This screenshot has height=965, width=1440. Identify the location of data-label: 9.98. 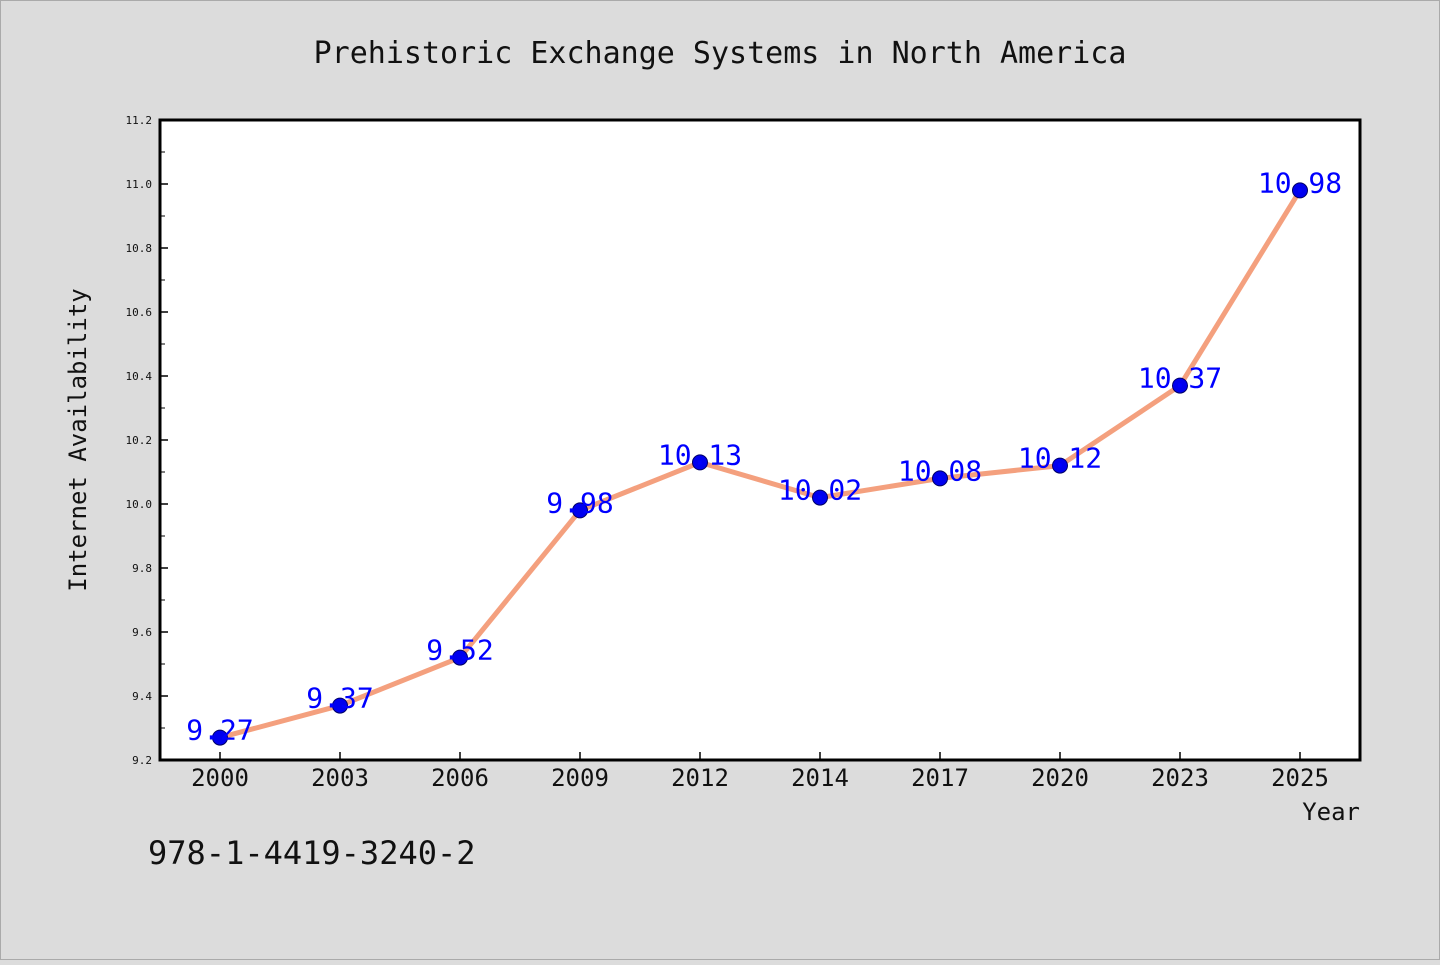
(579, 502).